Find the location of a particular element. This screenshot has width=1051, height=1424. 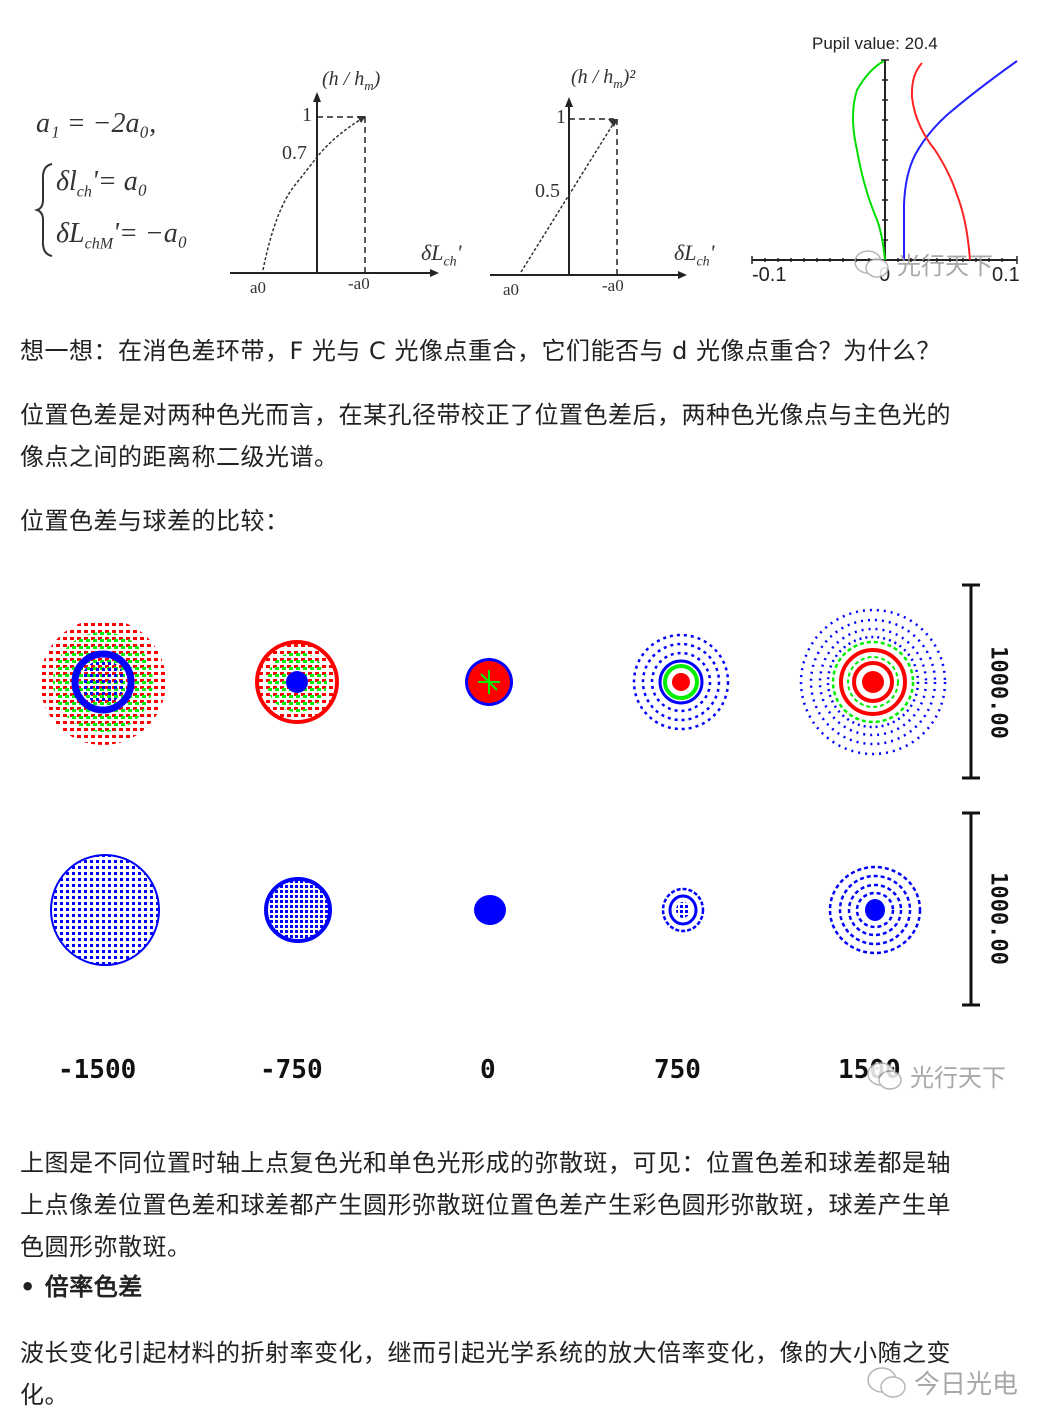

spot-mono-neg1500 is located at coordinates (105, 910).